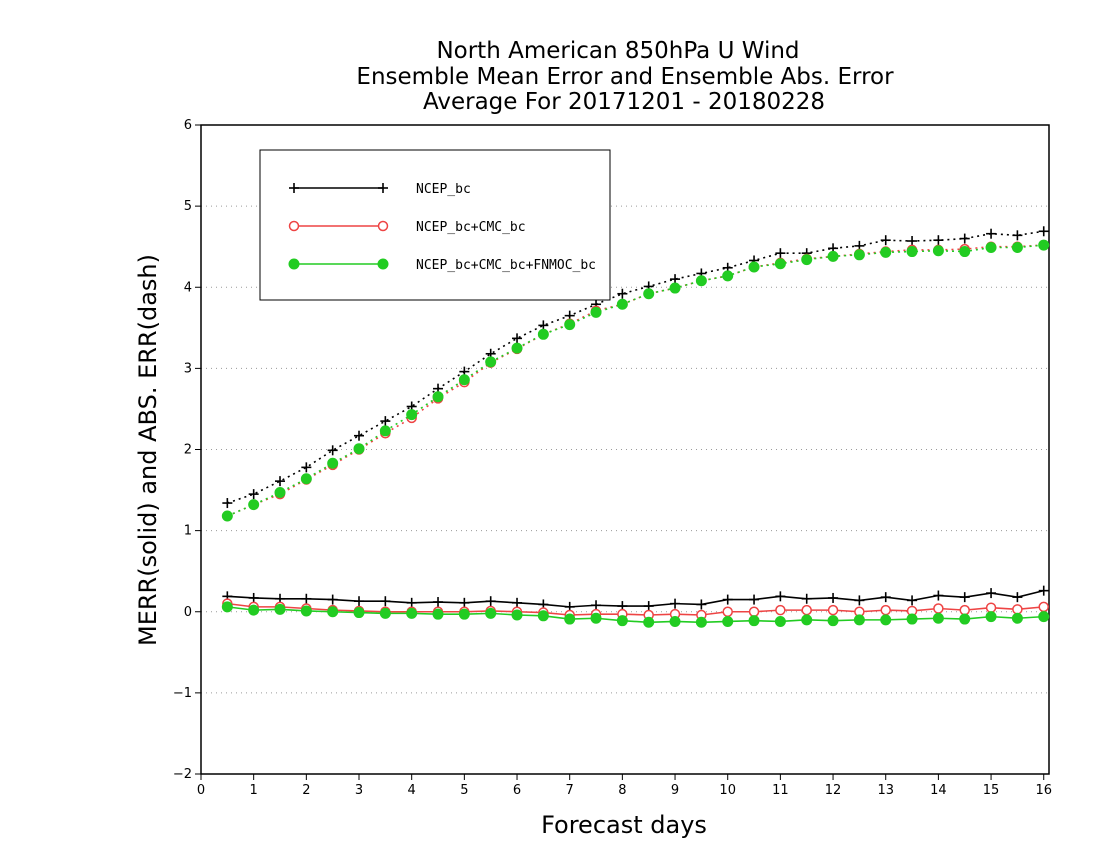  Describe the element at coordinates (517, 790) in the screenshot. I see `x-tick-label: 6` at that location.